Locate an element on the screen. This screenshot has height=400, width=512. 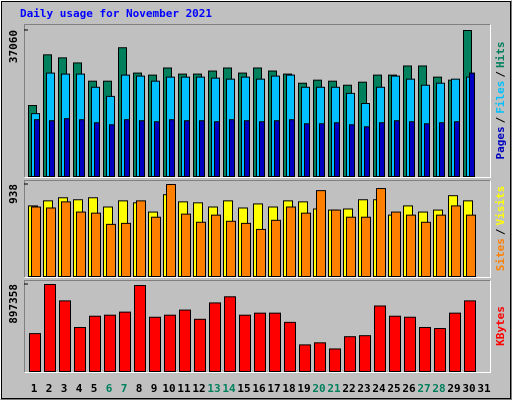
x-tick-label: 2 is located at coordinates (49, 388).